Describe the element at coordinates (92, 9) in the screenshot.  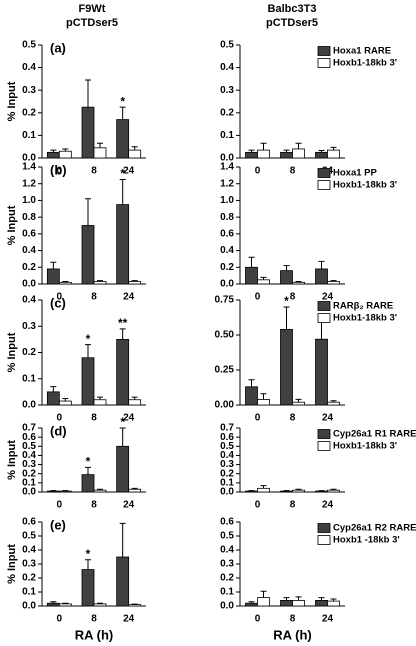
I see `column-header: F9Wt` at that location.